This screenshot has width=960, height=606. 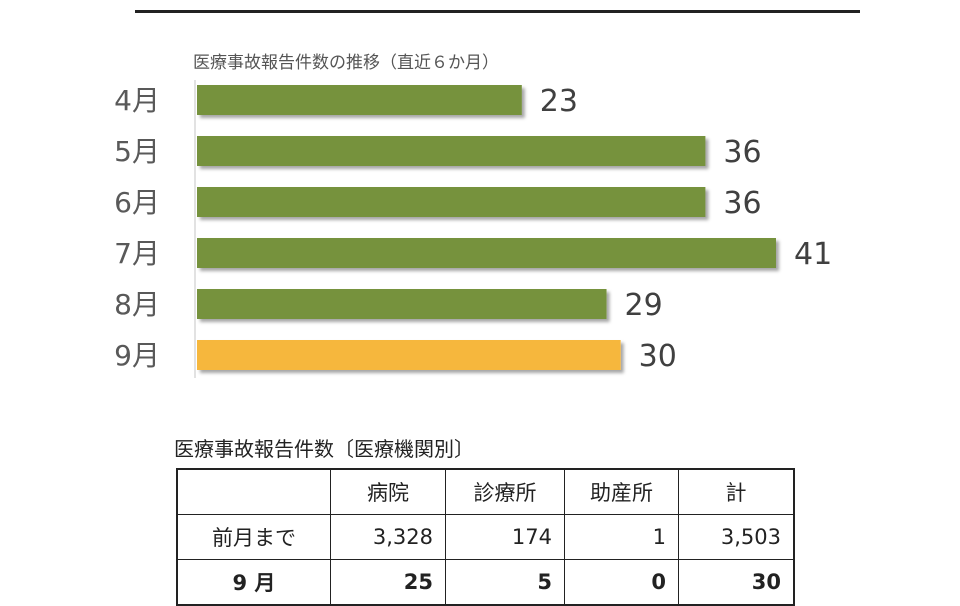 I want to click on table-cell: 前月まで, so click(x=253, y=537).